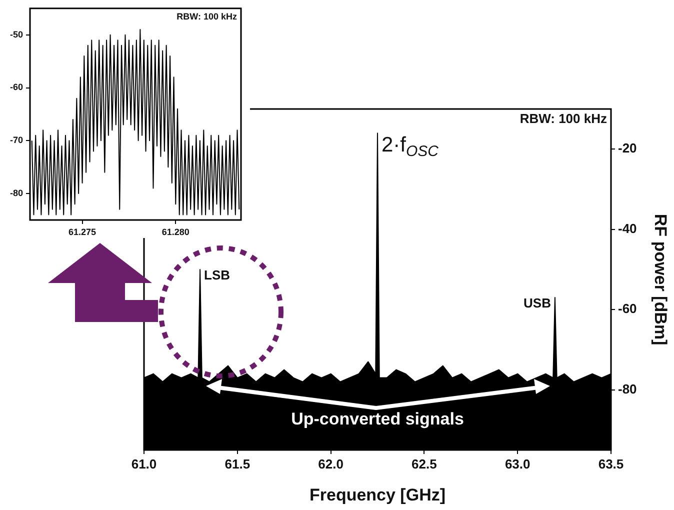 This screenshot has height=510, width=674. What do you see at coordinates (16, 34) in the screenshot?
I see `y-tick-label: -50` at bounding box center [16, 34].